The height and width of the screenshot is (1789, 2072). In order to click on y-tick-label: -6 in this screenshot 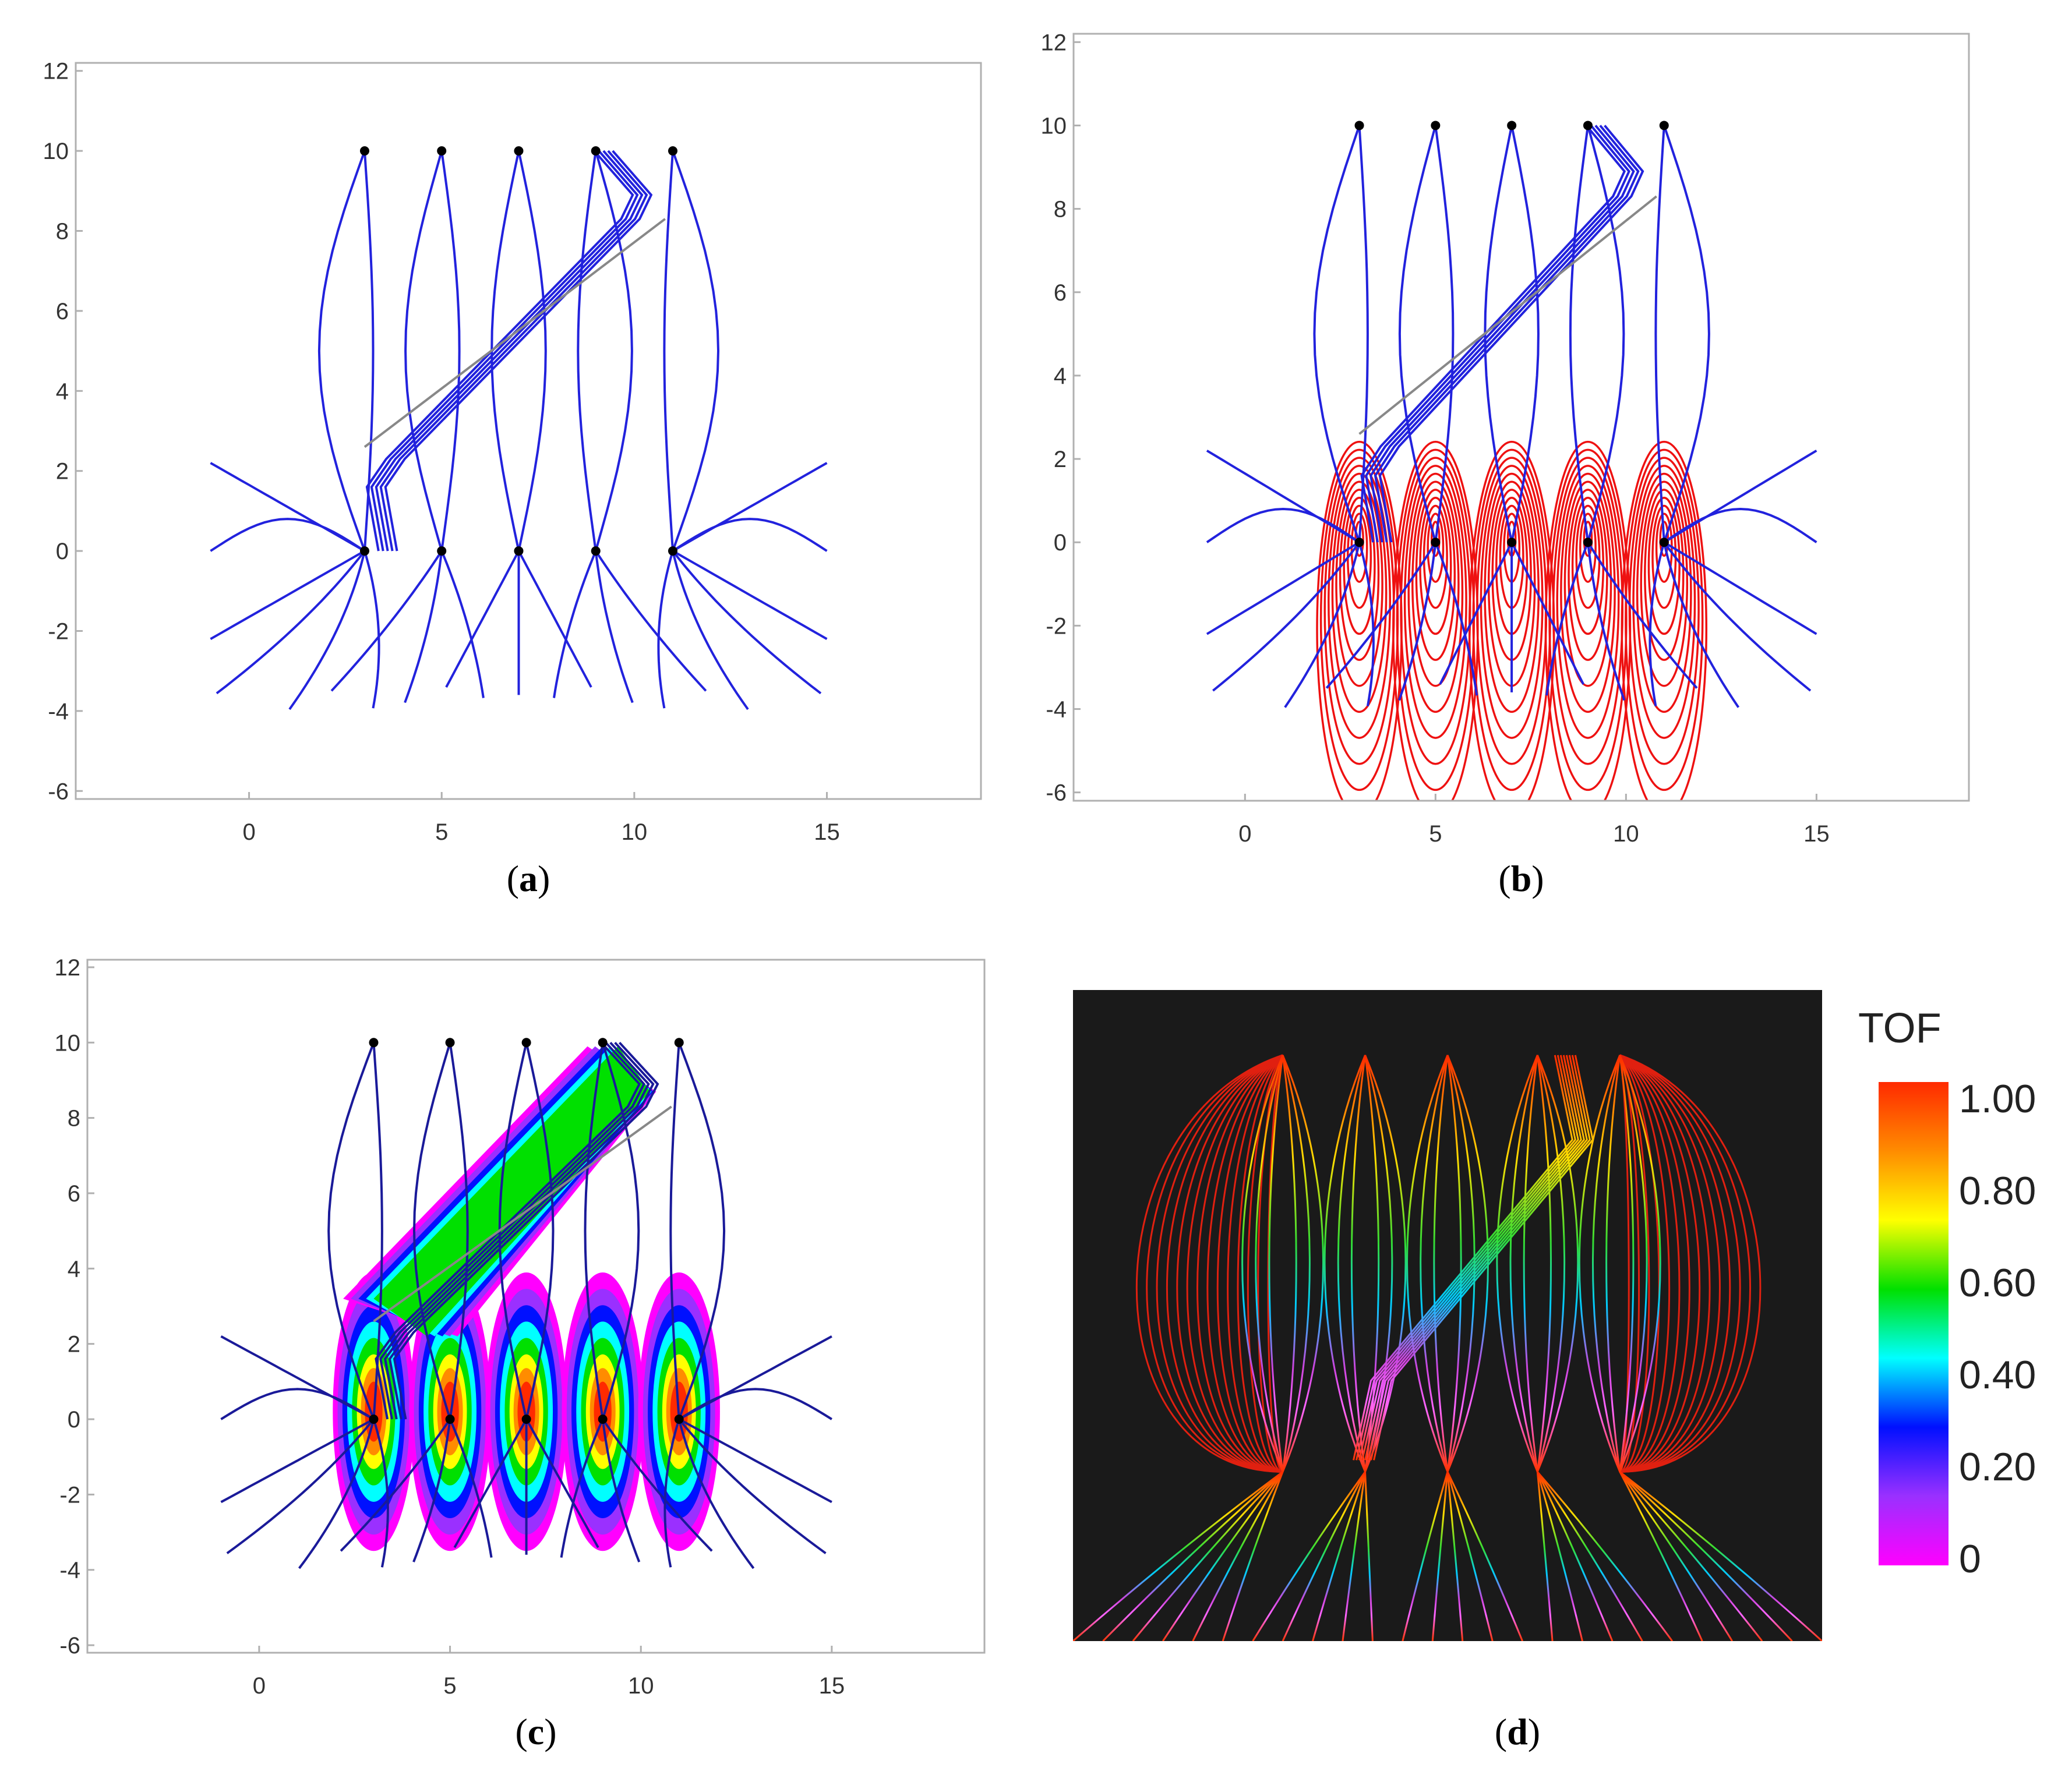, I will do `click(69, 1646)`.